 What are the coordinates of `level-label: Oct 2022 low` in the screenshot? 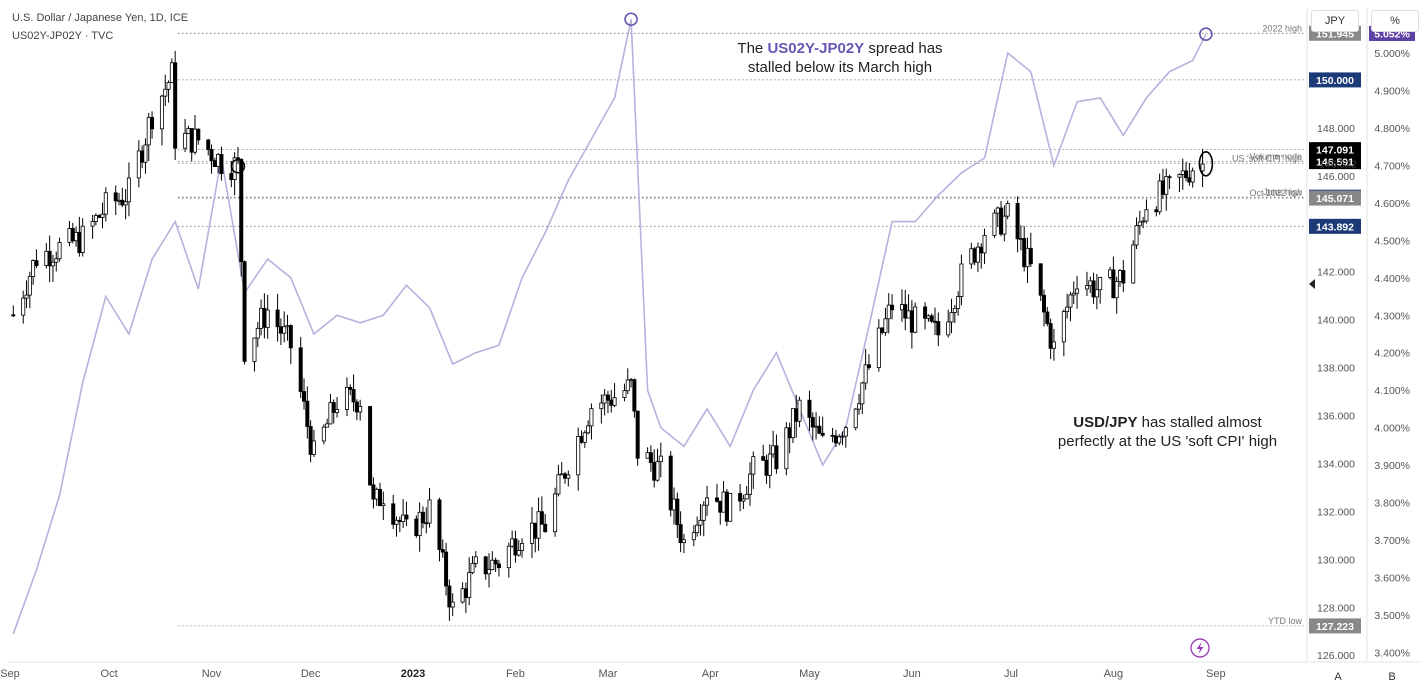 It's located at (1275, 193).